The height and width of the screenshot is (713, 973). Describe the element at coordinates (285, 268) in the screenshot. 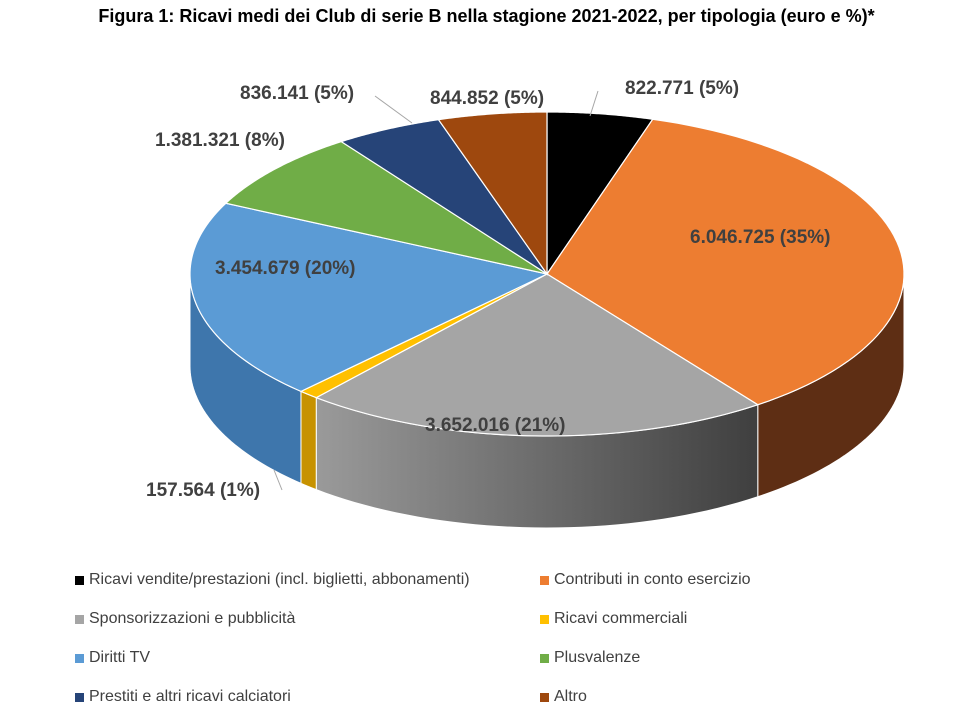

I see `data-label: 3.454.679 (20%)` at that location.